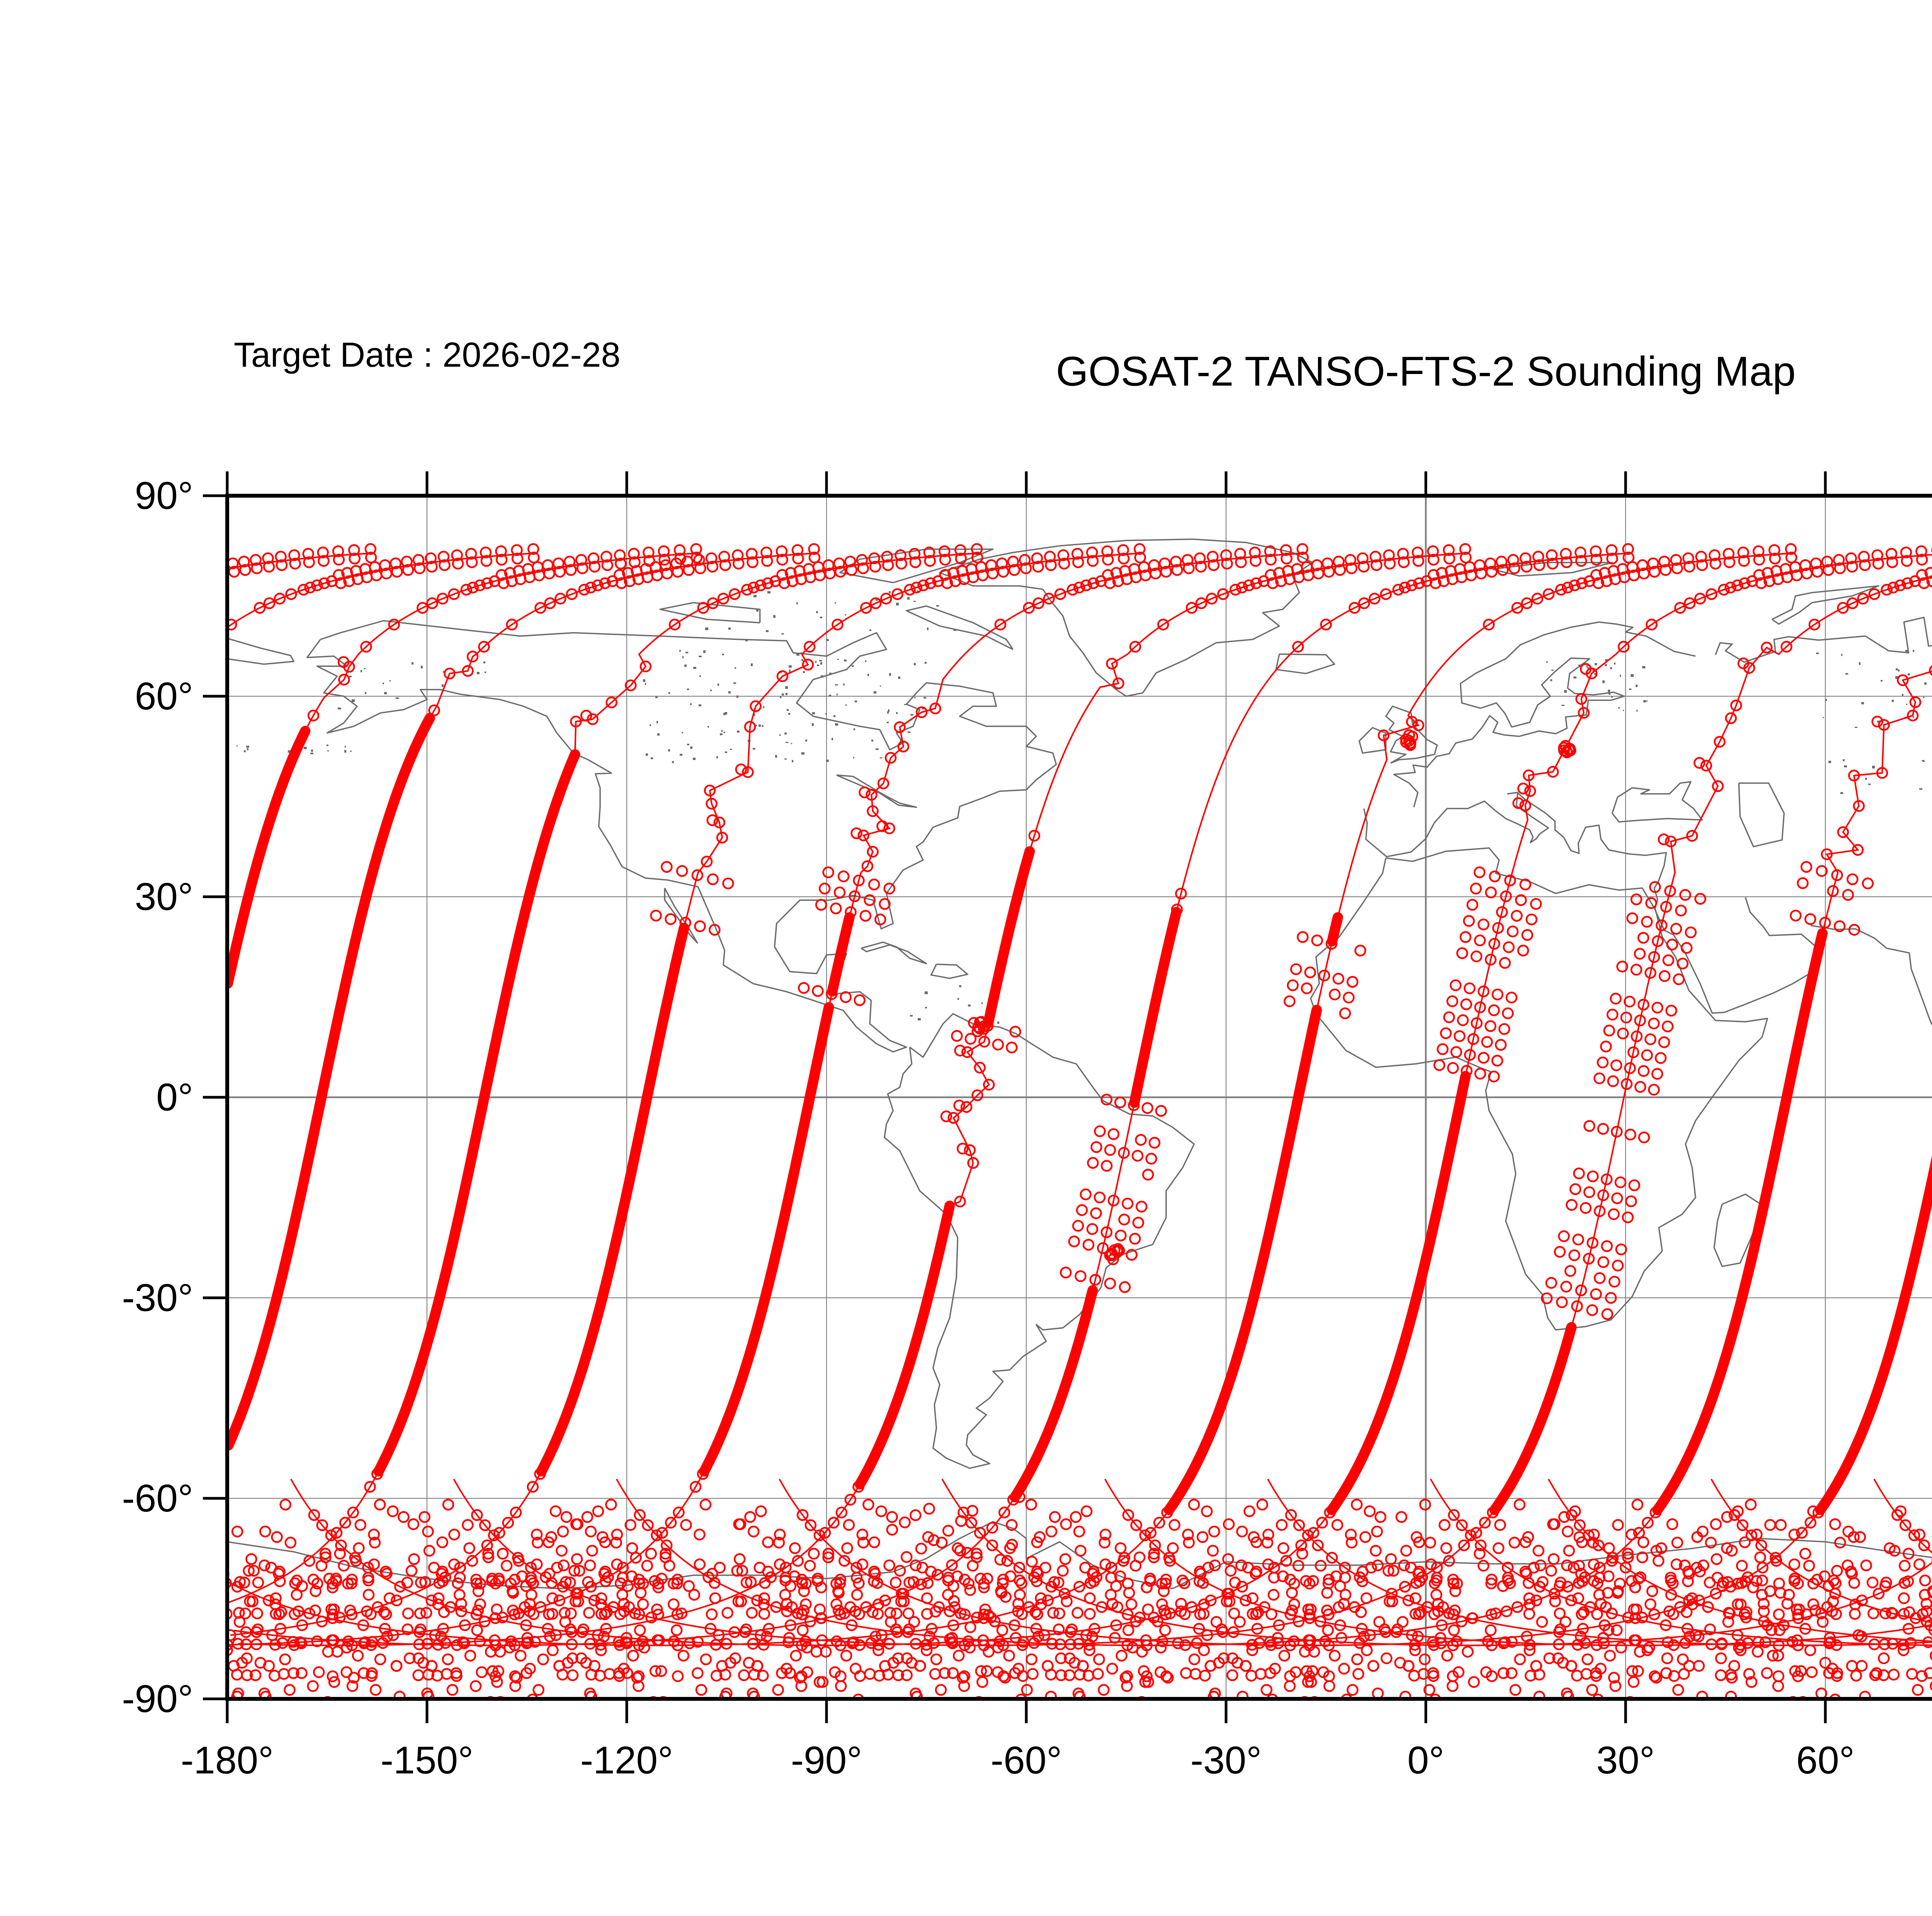 This screenshot has width=1932, height=1916. I want to click on y-tick-label: -30°, so click(158, 1297).